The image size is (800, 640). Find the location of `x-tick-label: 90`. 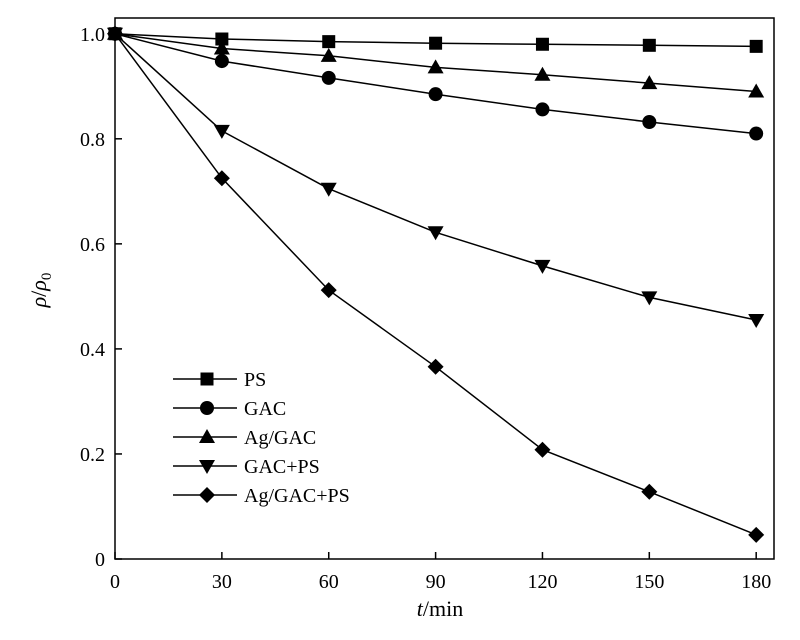

x-tick-label: 90 is located at coordinates (436, 582).